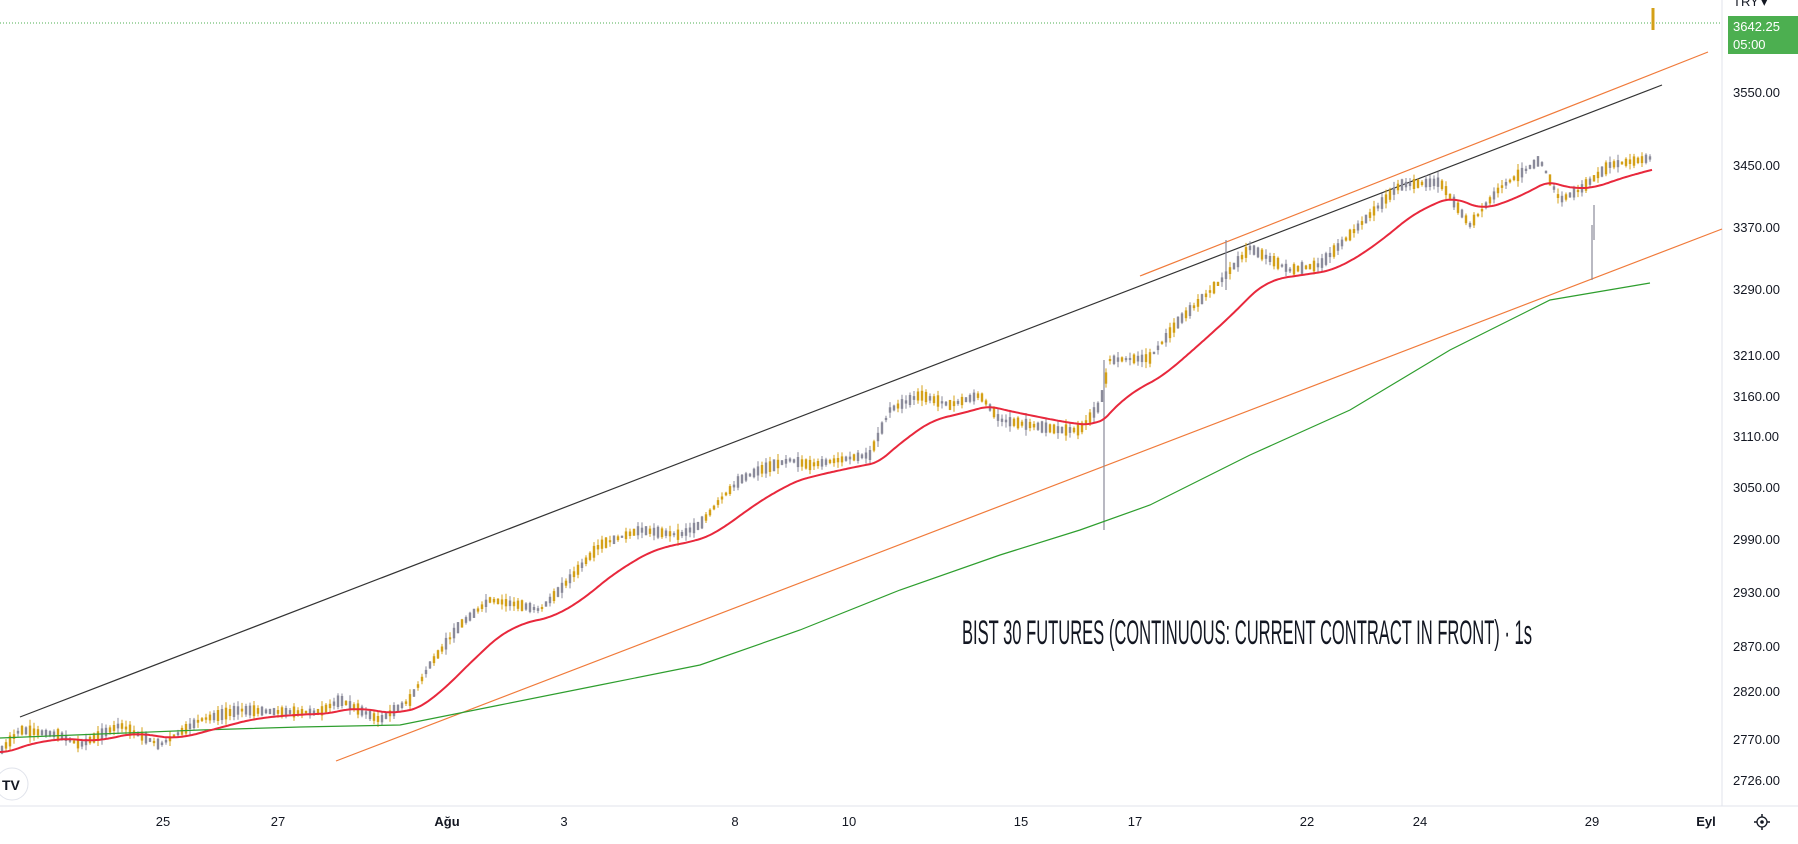 The image size is (1798, 844). I want to click on y-tick-label: 3550.00, so click(1756, 92).